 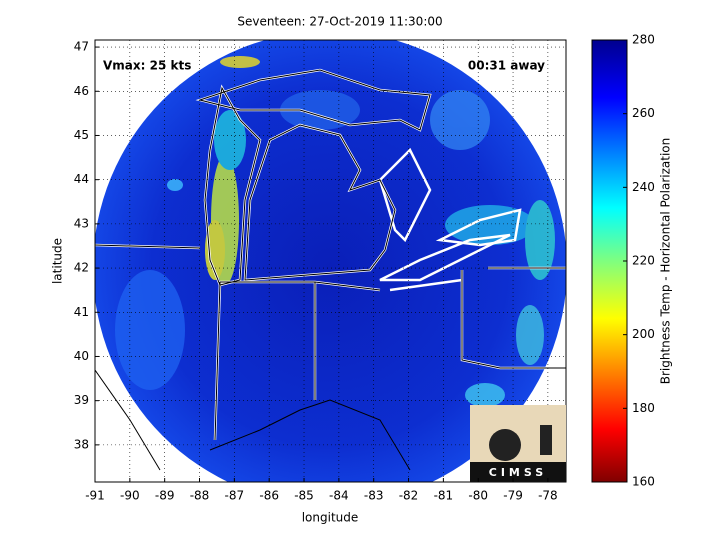 I want to click on colorbar-tick-label: 220, so click(x=643, y=261).